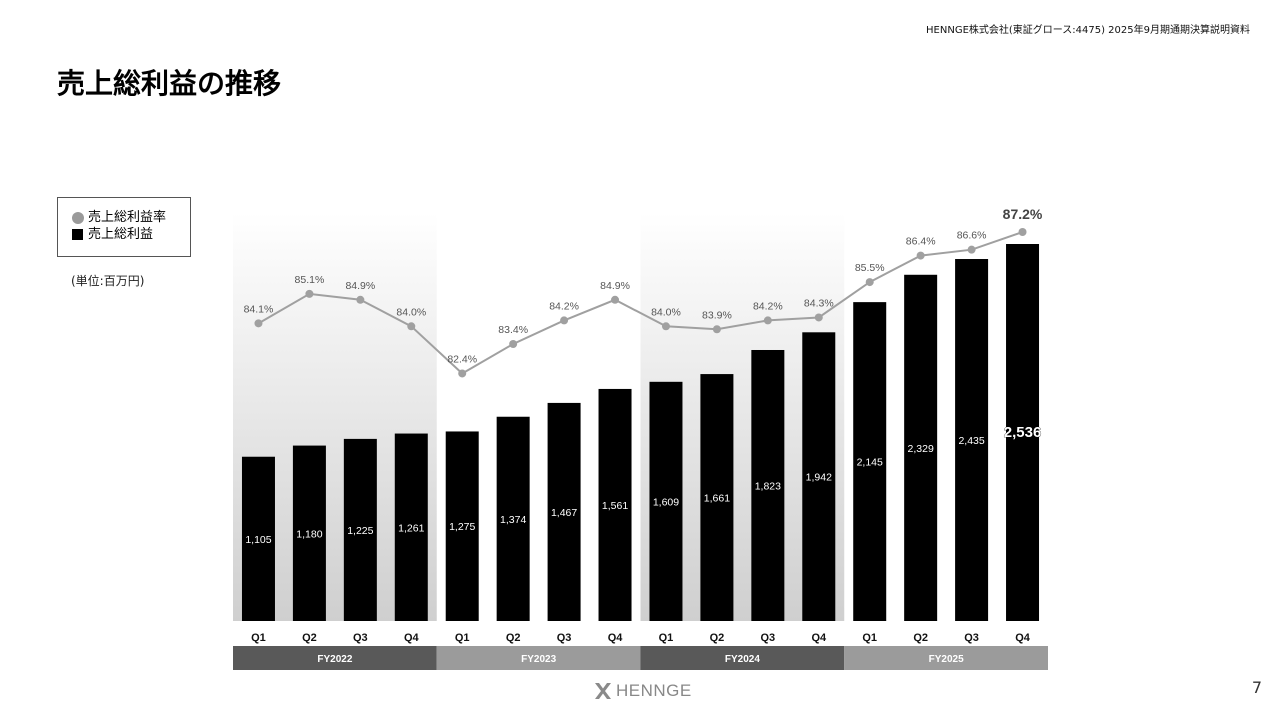 The width and height of the screenshot is (1280, 720). I want to click on bar-value-label: 1,609, so click(666, 502).